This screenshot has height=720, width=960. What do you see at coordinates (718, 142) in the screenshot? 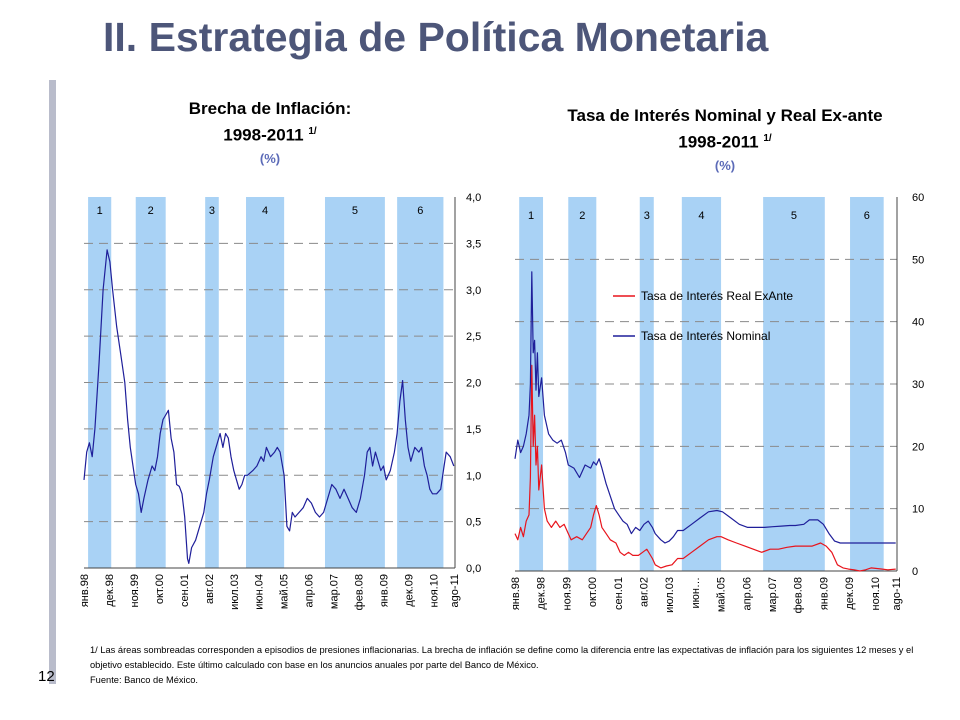
I see `chart2-subtitle: 1998-2011` at bounding box center [718, 142].